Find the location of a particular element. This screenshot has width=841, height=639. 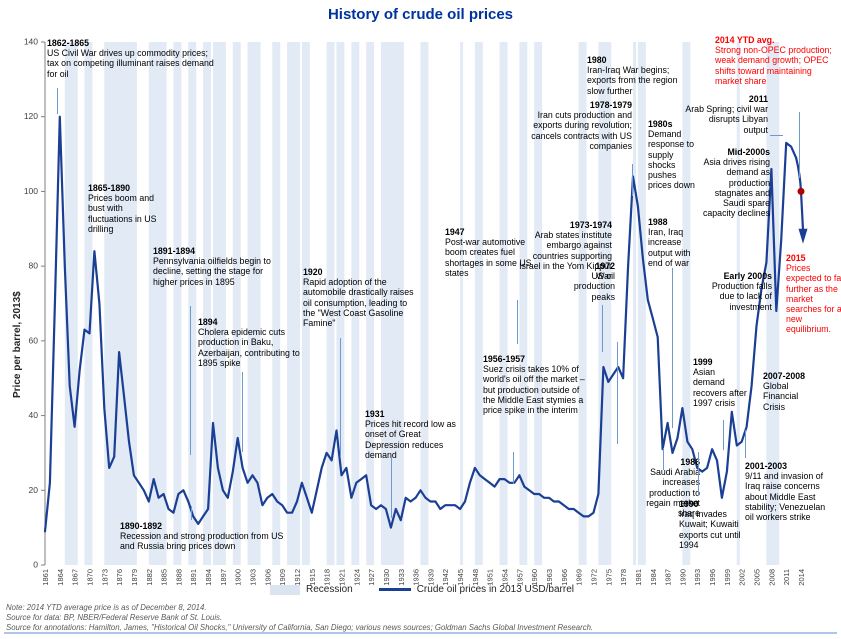

annotation-1972: 1972 US oil production peaks is located at coordinates (586, 281).